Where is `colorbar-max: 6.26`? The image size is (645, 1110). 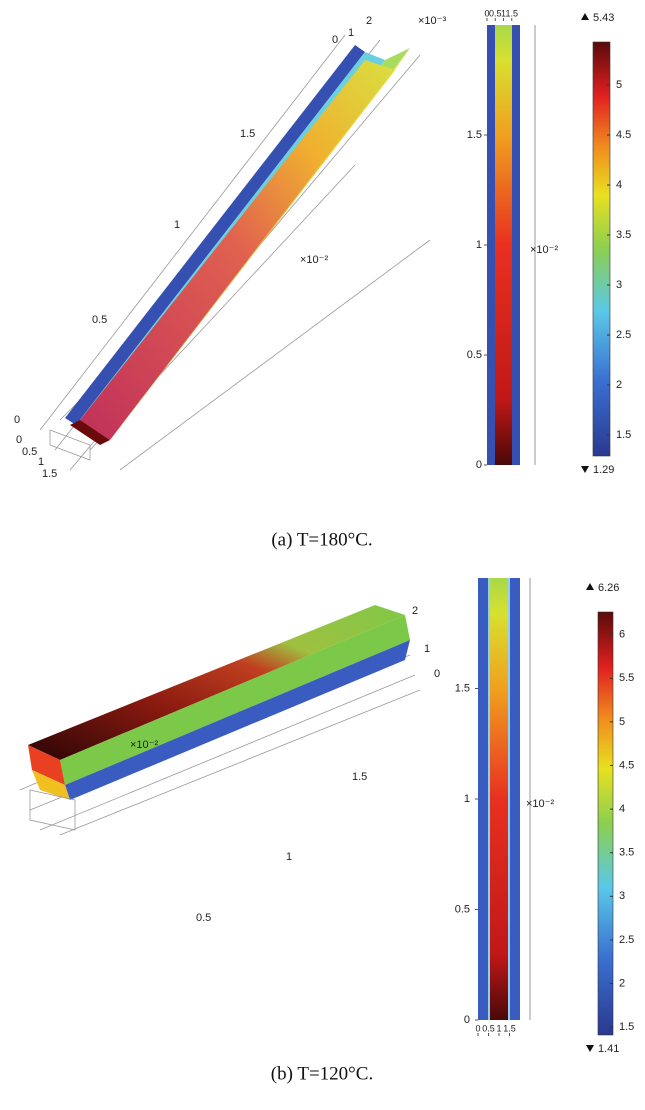
colorbar-max: 6.26 is located at coordinates (608, 588).